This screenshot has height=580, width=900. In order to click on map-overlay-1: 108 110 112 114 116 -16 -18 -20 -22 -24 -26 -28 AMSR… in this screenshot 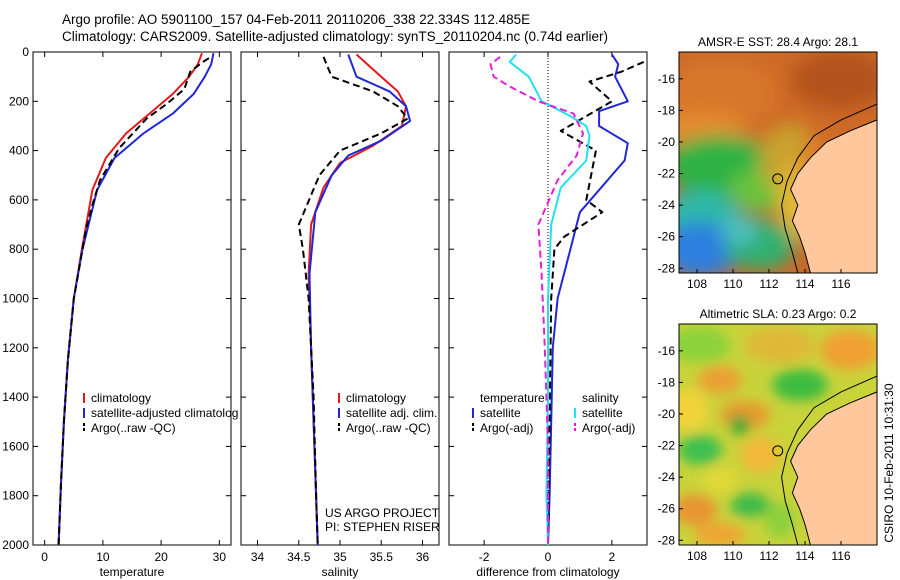, I will do `click(767, 163)`.